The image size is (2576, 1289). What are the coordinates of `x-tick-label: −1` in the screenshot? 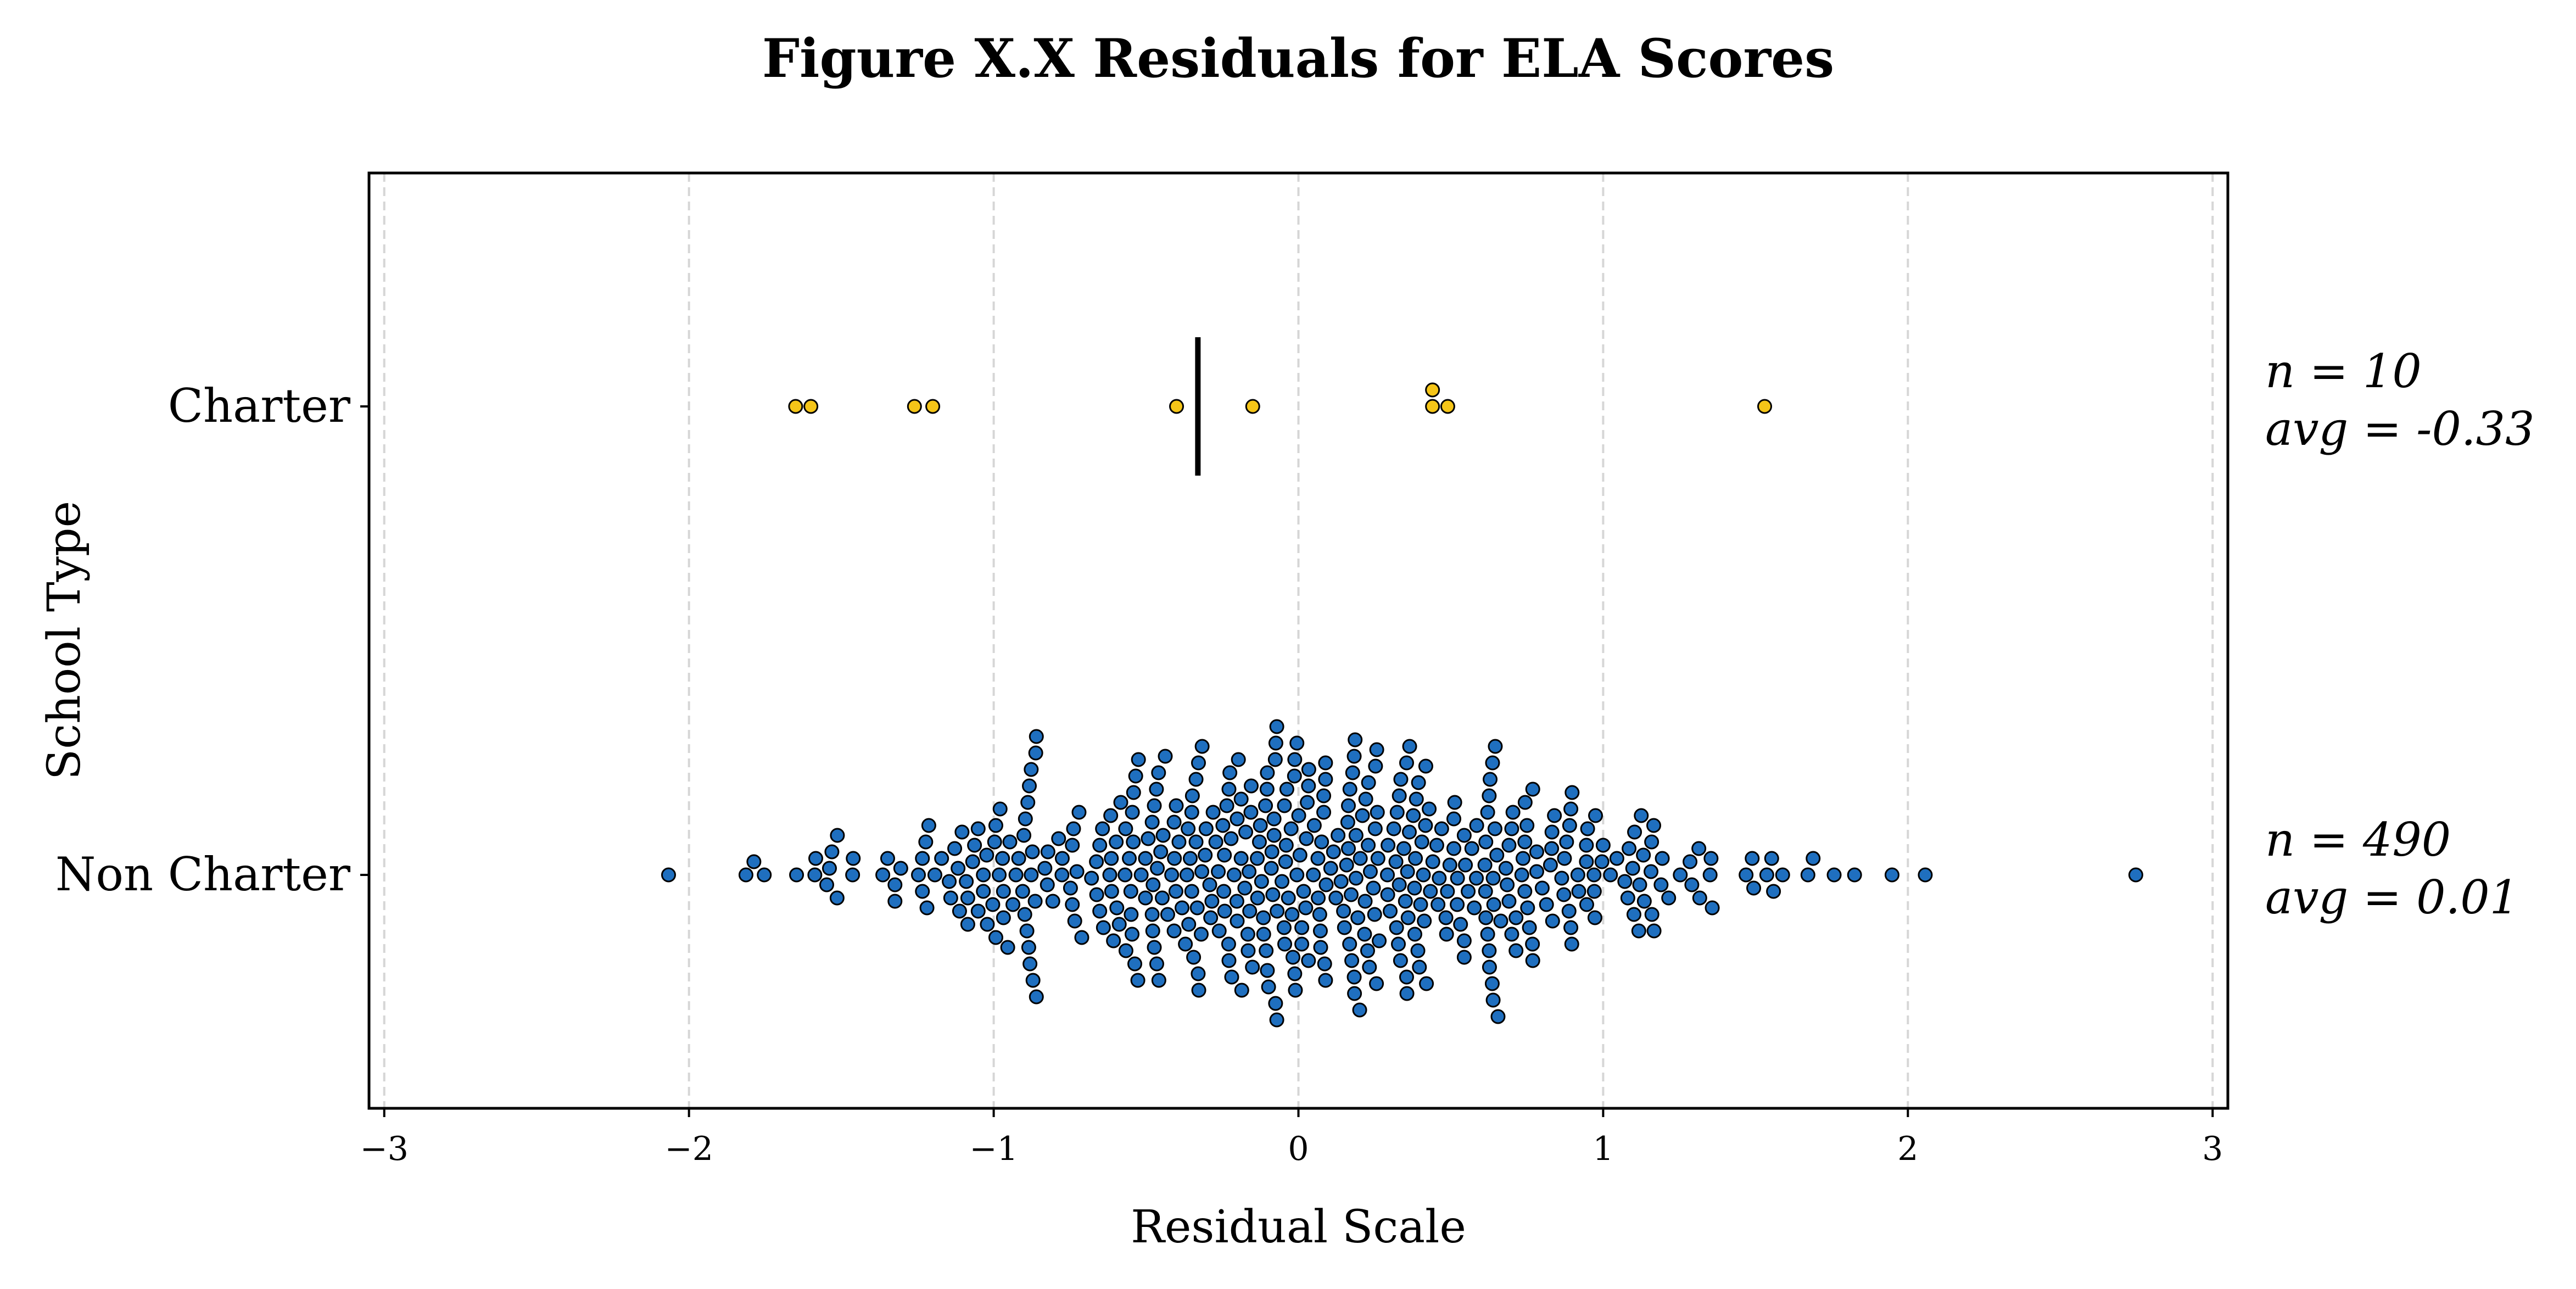 It's located at (994, 1149).